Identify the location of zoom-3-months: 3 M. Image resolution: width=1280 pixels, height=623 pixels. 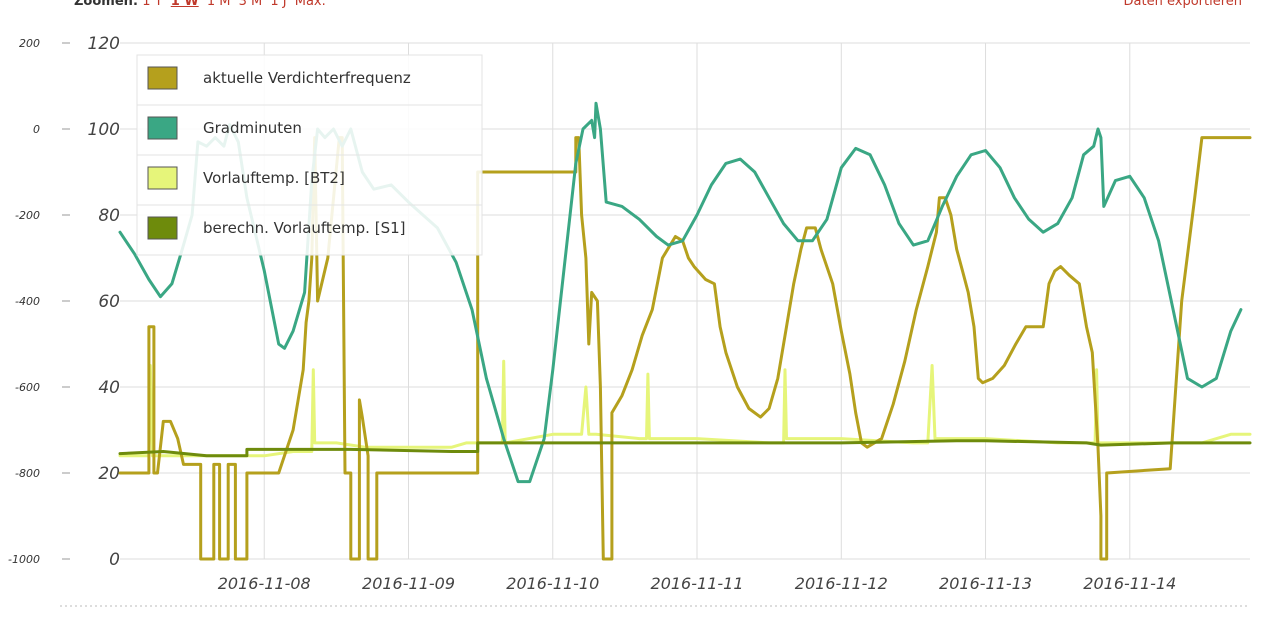
(250, 4).